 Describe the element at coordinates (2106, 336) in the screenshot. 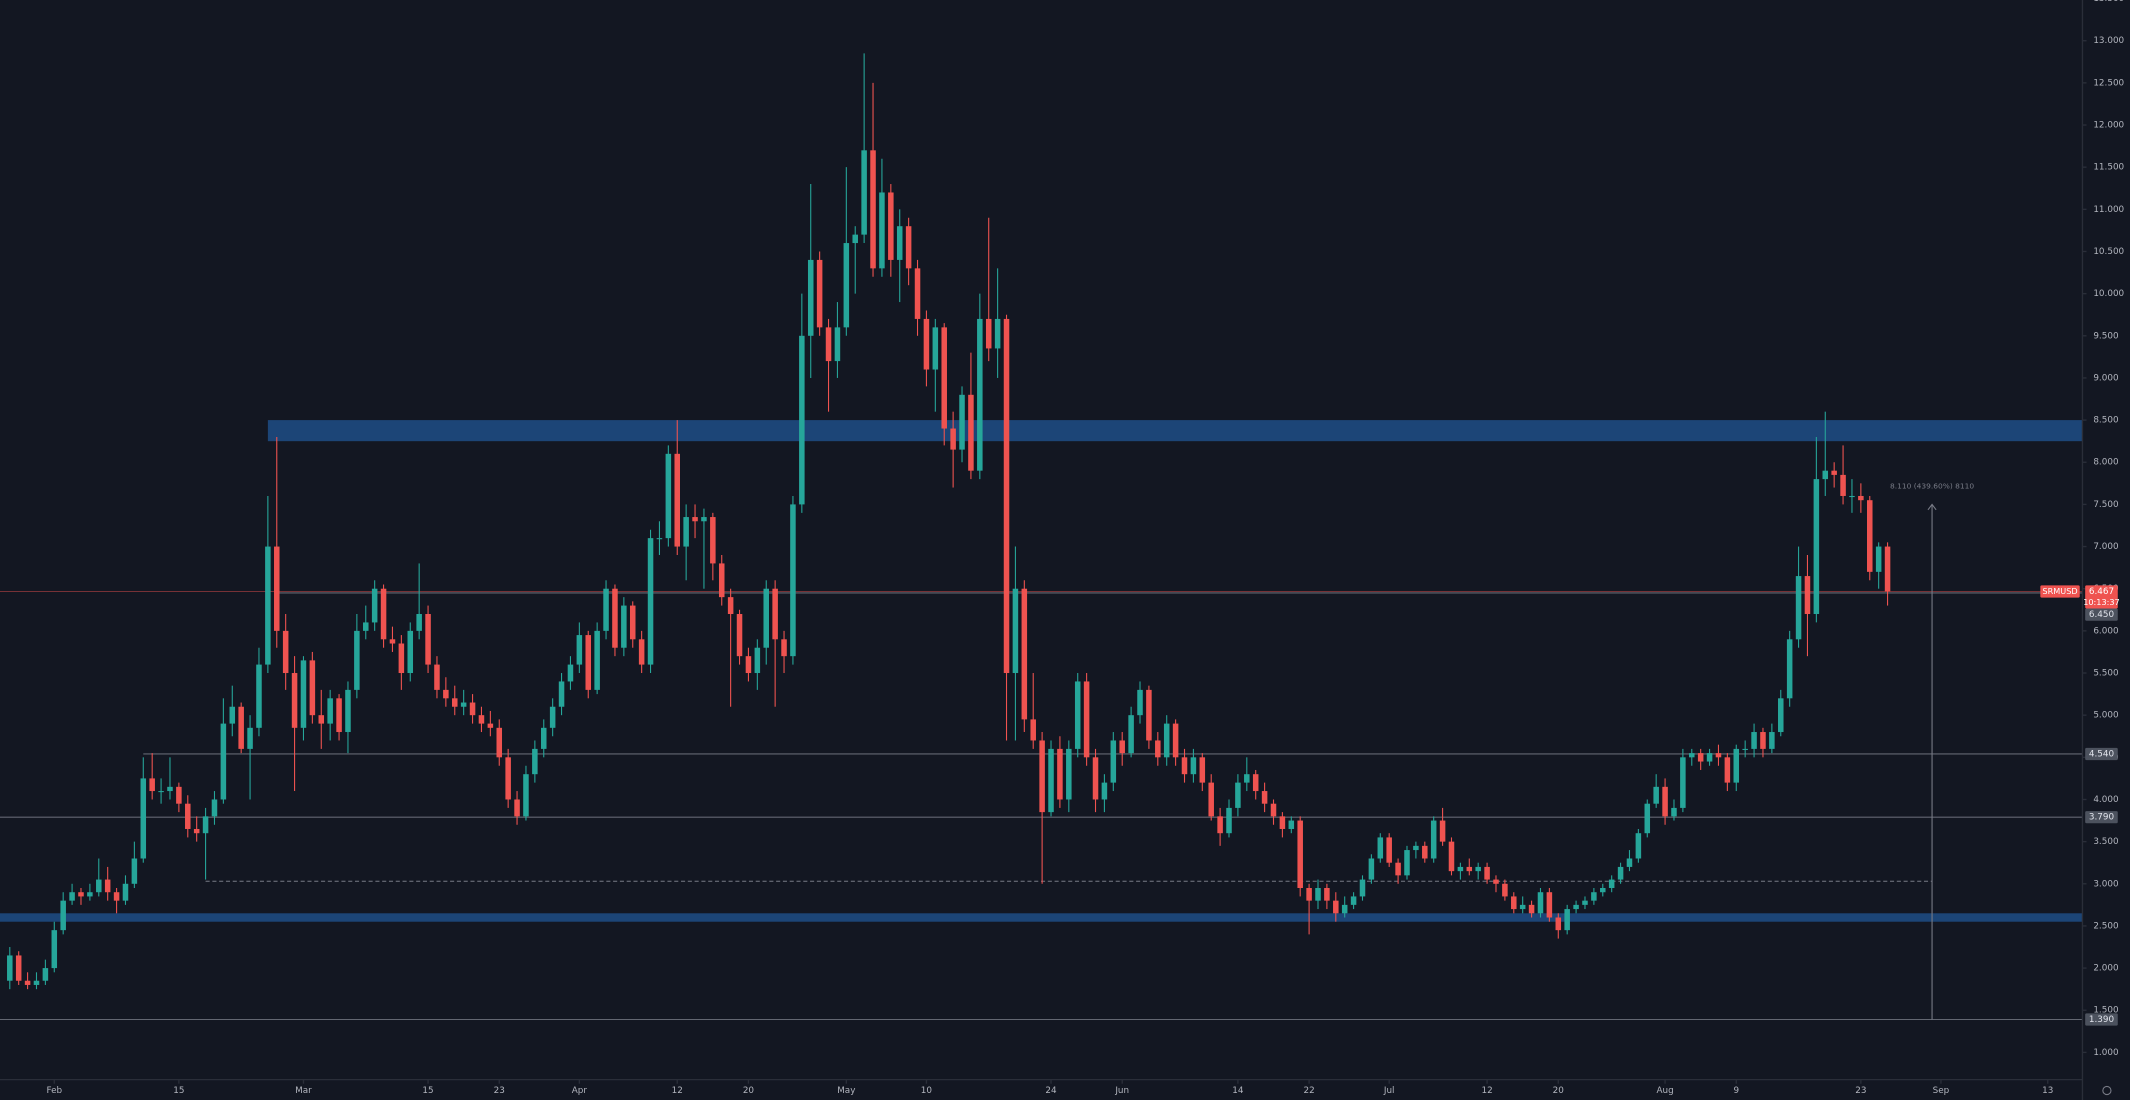

I see `y-tick-label: 9.500` at that location.